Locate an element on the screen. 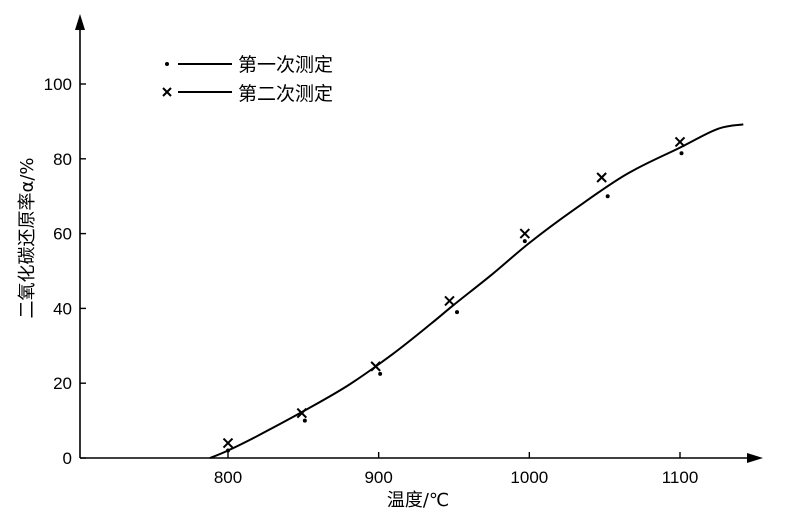 Image resolution: width=803 pixels, height=515 pixels. legend-label-second: 第二次测定 is located at coordinates (285, 94).